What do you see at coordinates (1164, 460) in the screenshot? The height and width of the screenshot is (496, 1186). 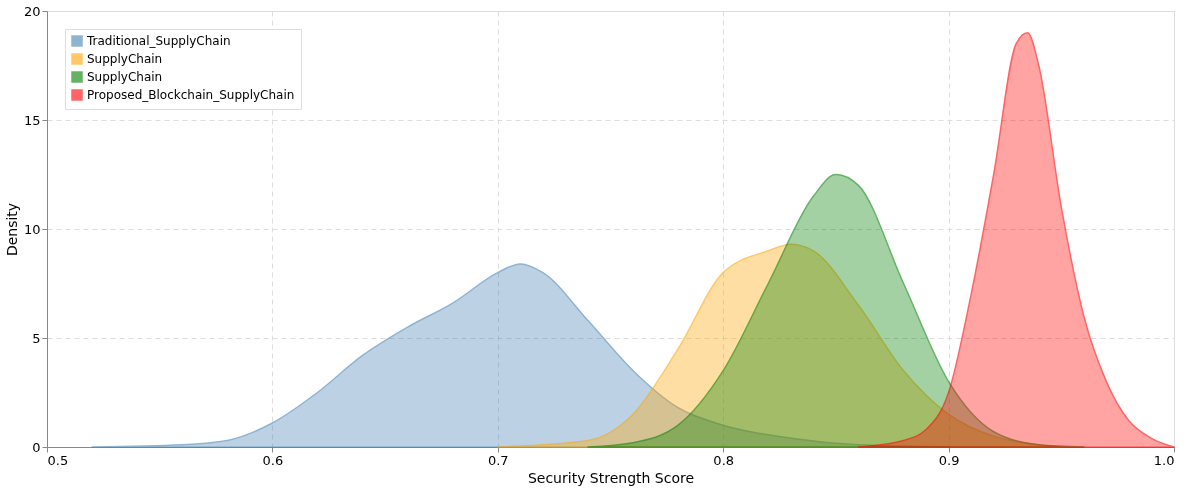 I see `x-tick-label: 1.0` at bounding box center [1164, 460].